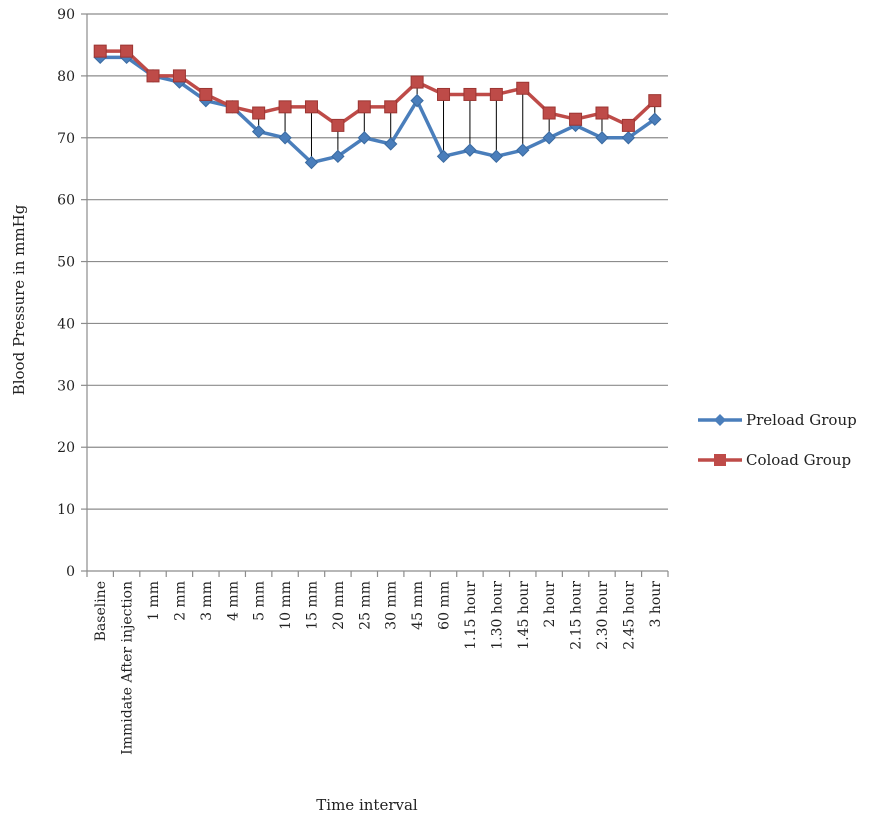  I want to click on x-axis-label: Time interval, so click(367, 805).